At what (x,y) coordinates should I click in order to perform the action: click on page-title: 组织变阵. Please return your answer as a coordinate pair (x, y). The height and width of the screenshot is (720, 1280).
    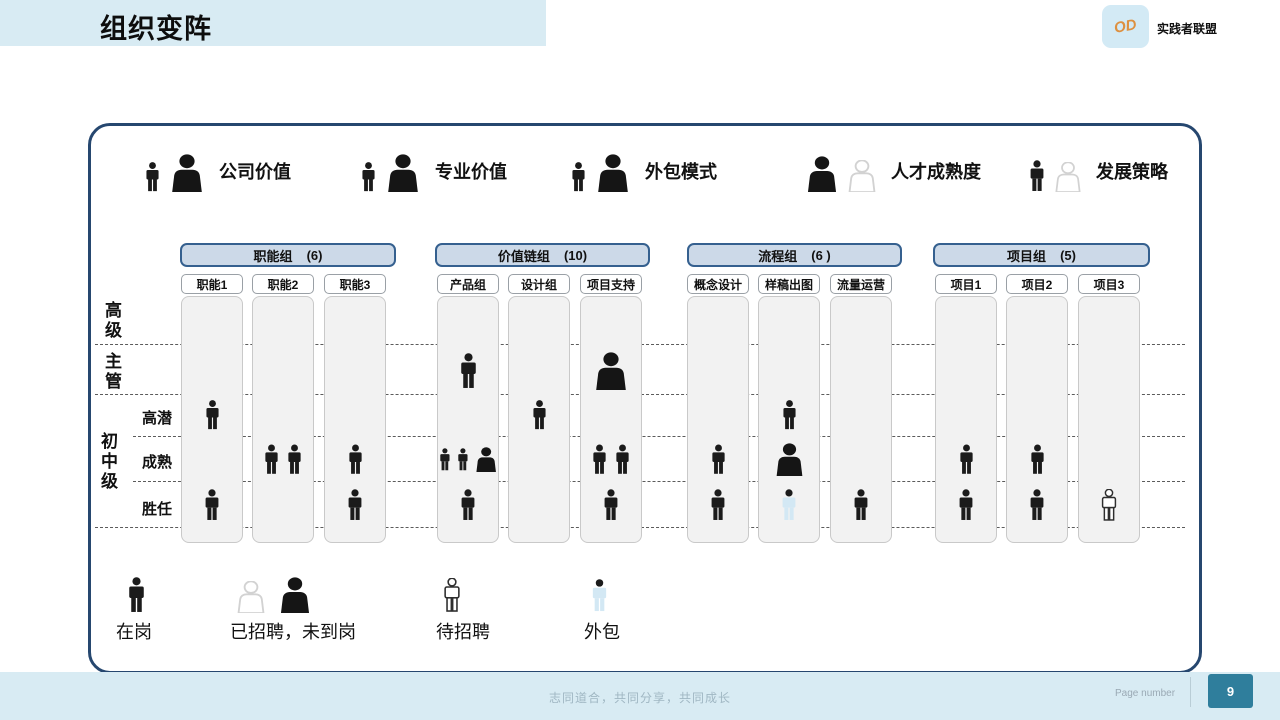
    Looking at the image, I should click on (156, 29).